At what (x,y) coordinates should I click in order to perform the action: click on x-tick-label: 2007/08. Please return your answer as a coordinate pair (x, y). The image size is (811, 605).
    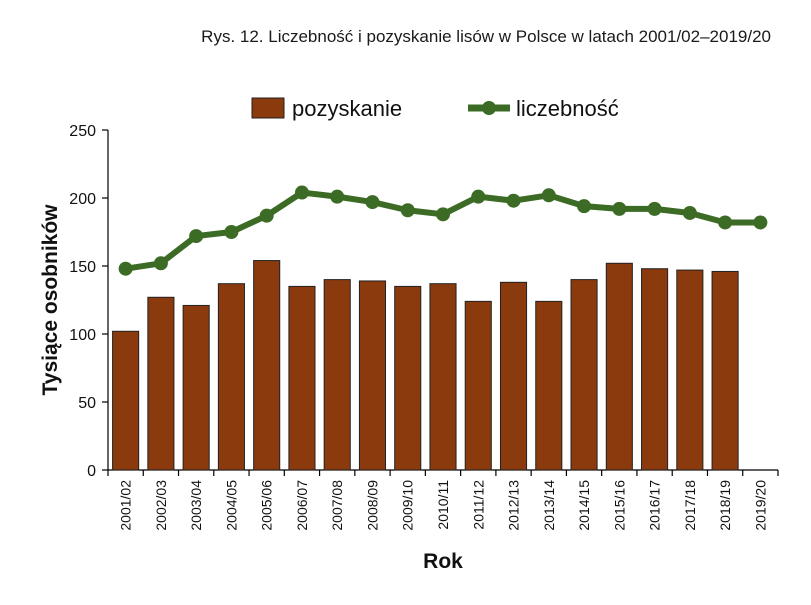
    Looking at the image, I should click on (337, 505).